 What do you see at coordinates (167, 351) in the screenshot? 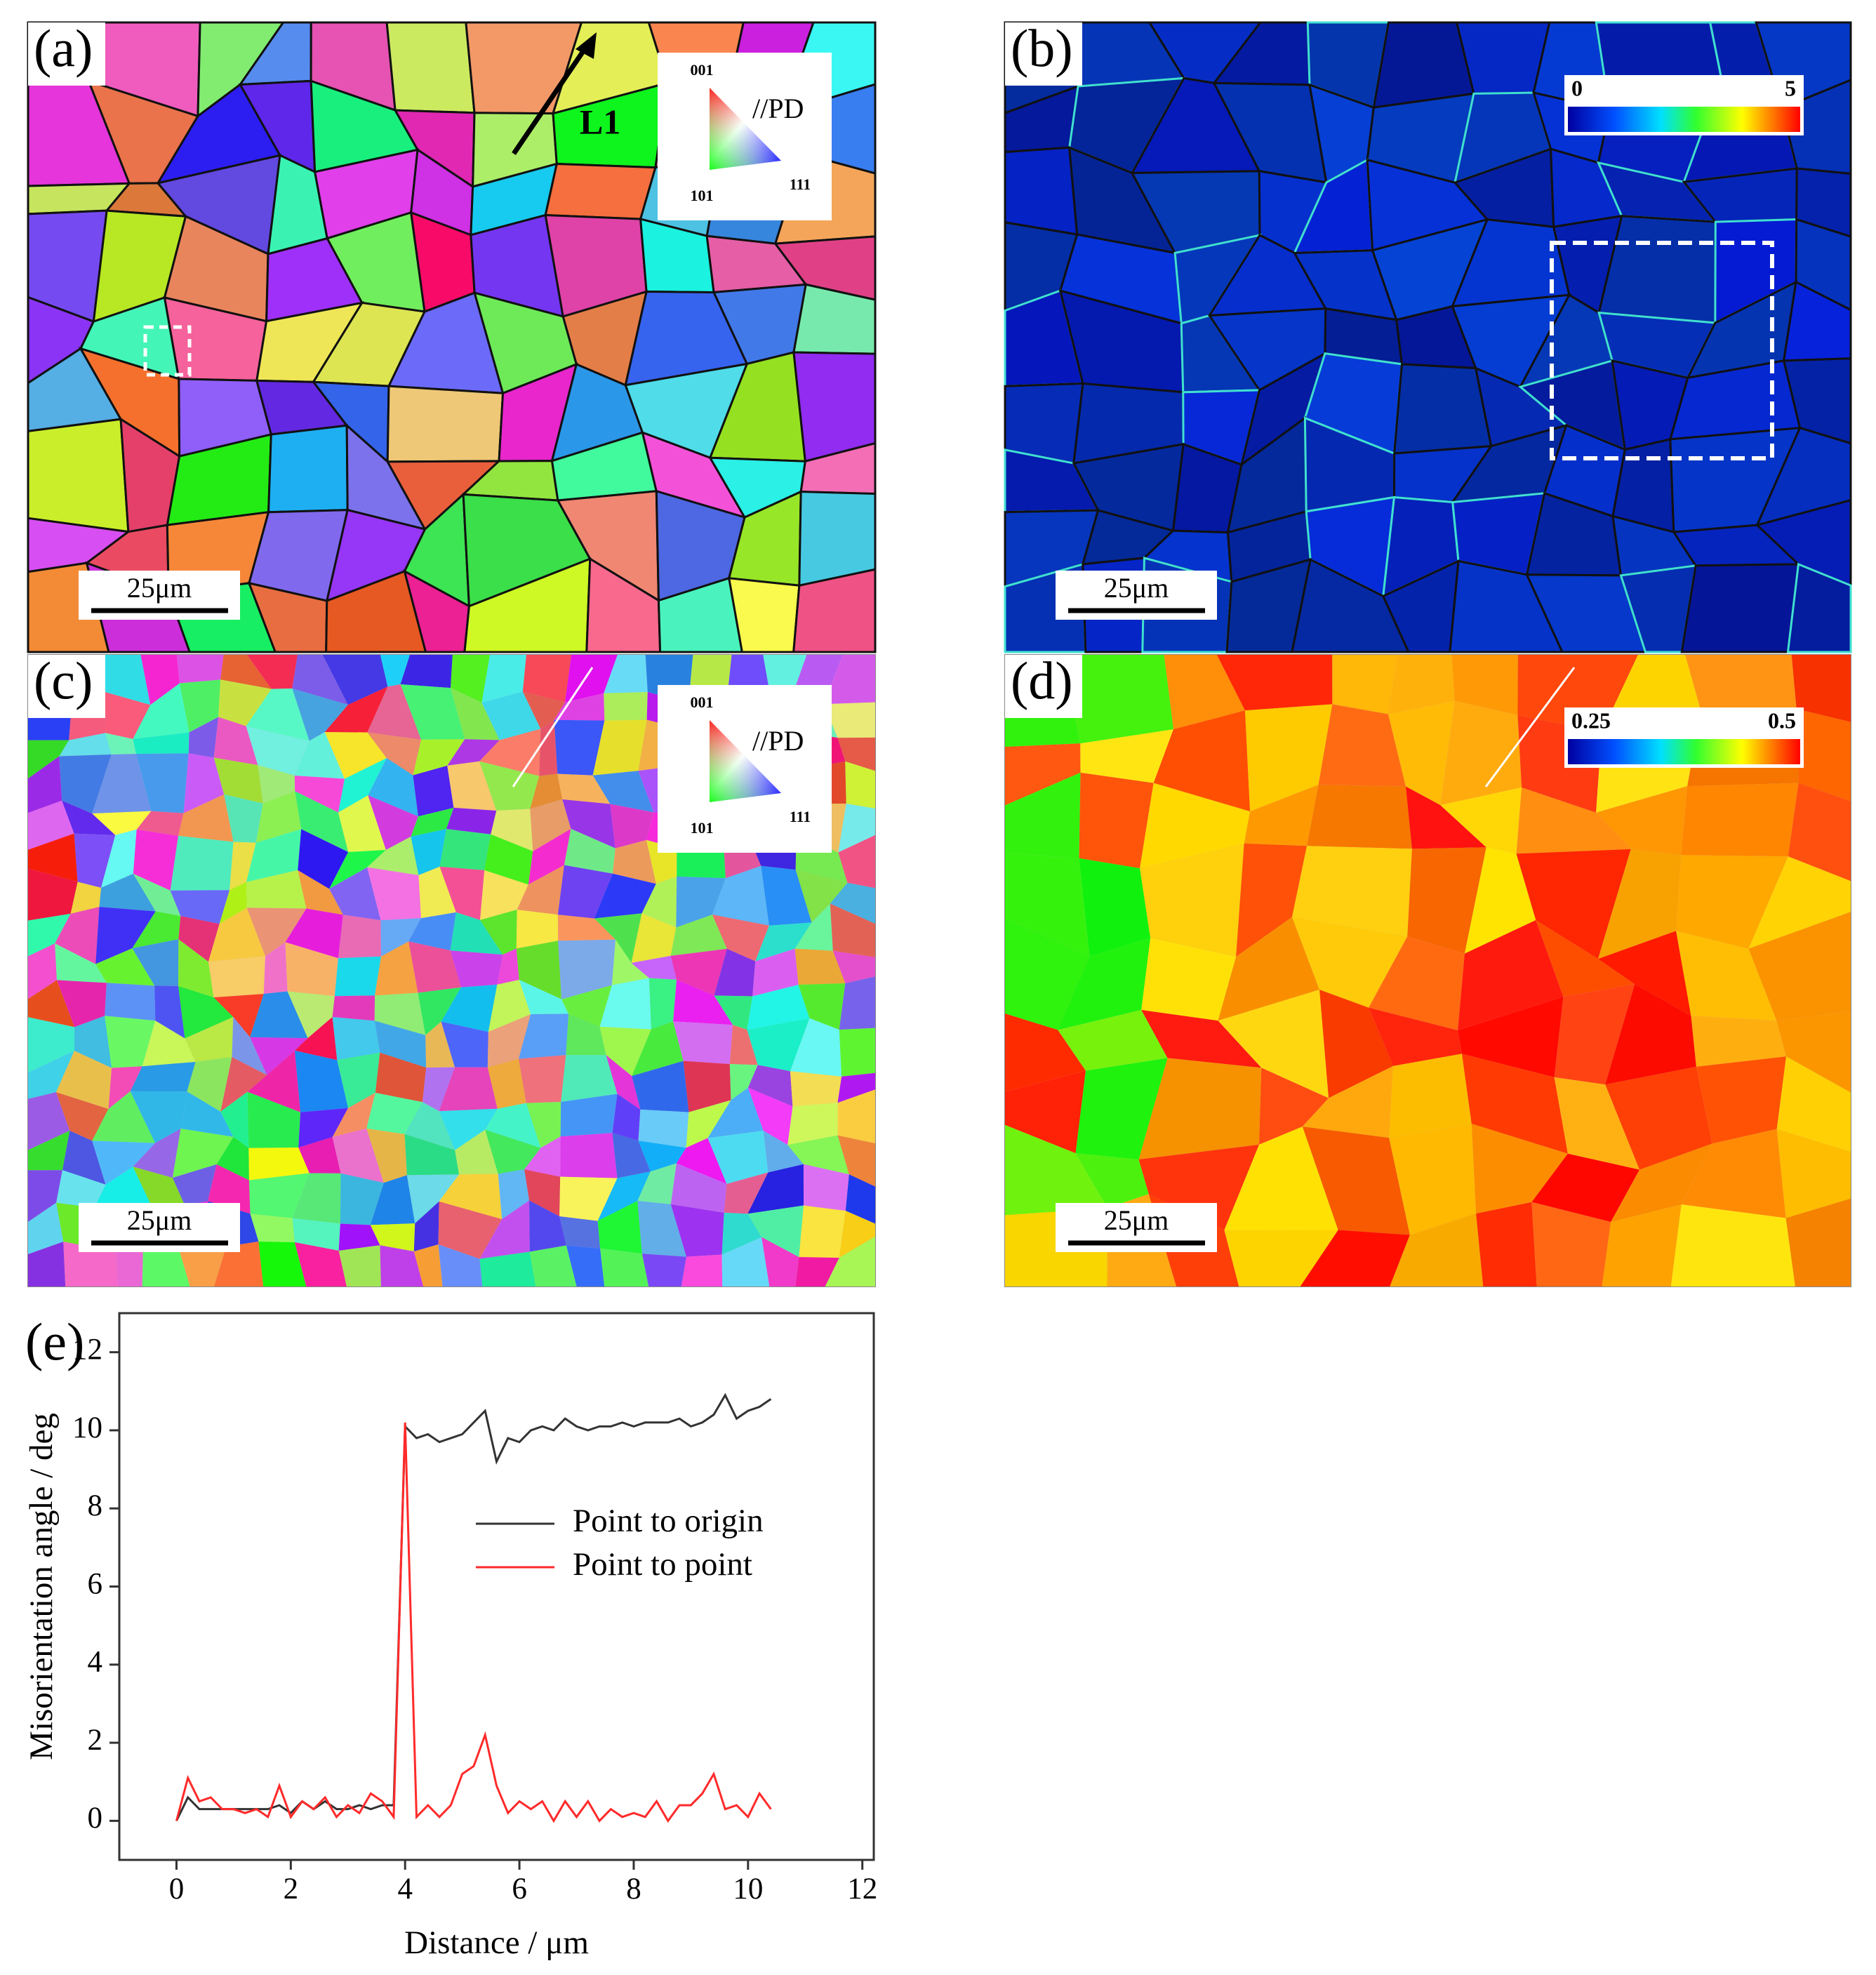
I see `region-box` at bounding box center [167, 351].